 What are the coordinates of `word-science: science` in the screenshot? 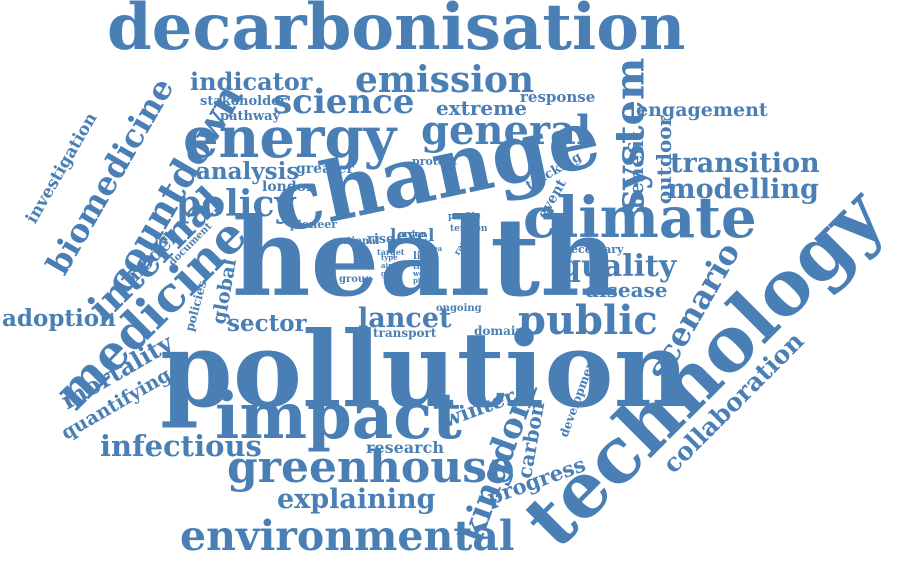 It's located at (344, 102).